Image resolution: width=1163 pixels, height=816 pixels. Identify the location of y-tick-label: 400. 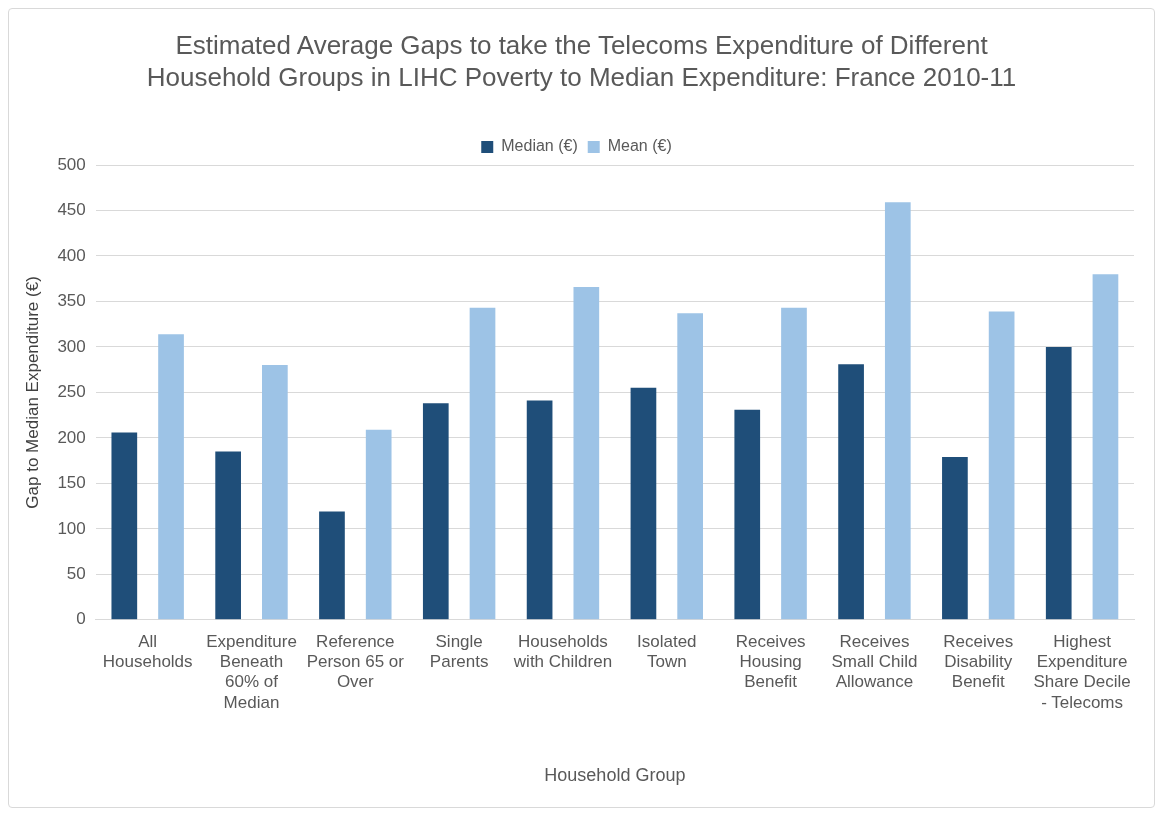
(71, 255).